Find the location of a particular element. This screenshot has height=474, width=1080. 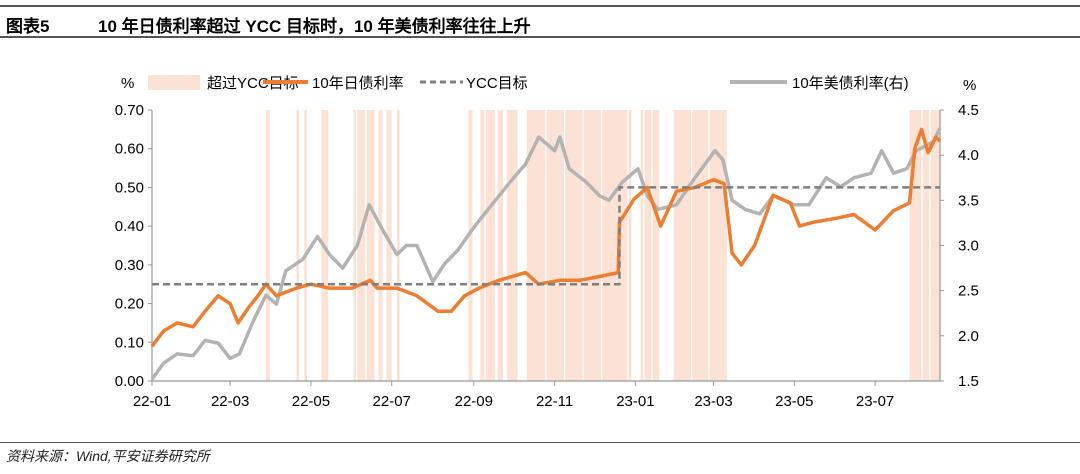

legend-swatch-shade is located at coordinates (174, 82).